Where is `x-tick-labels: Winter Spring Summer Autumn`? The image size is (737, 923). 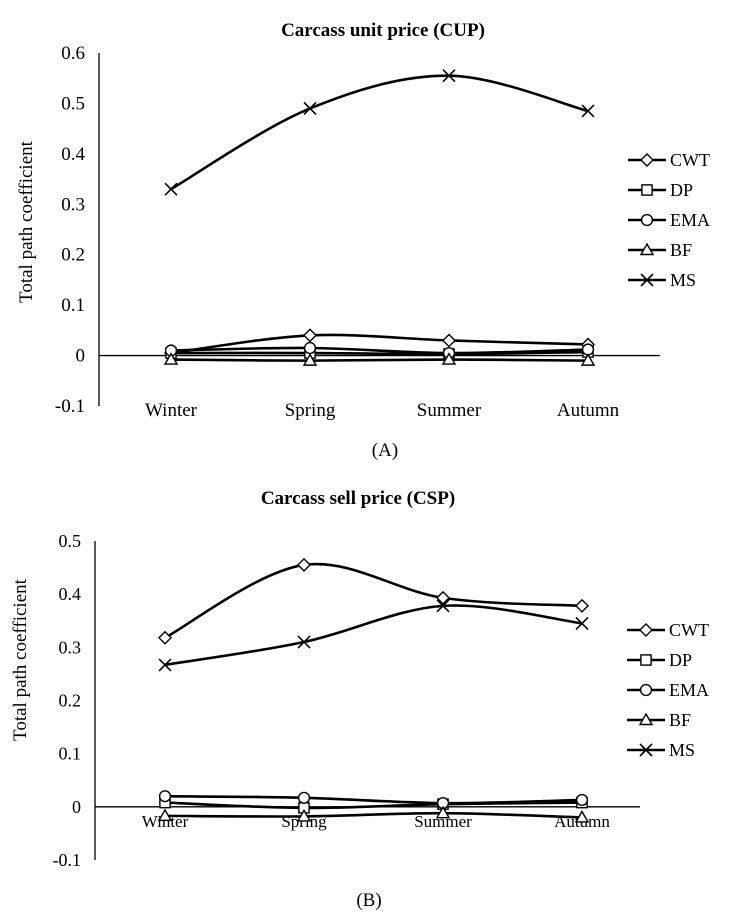 x-tick-labels: Winter Spring Summer Autumn is located at coordinates (382, 410).